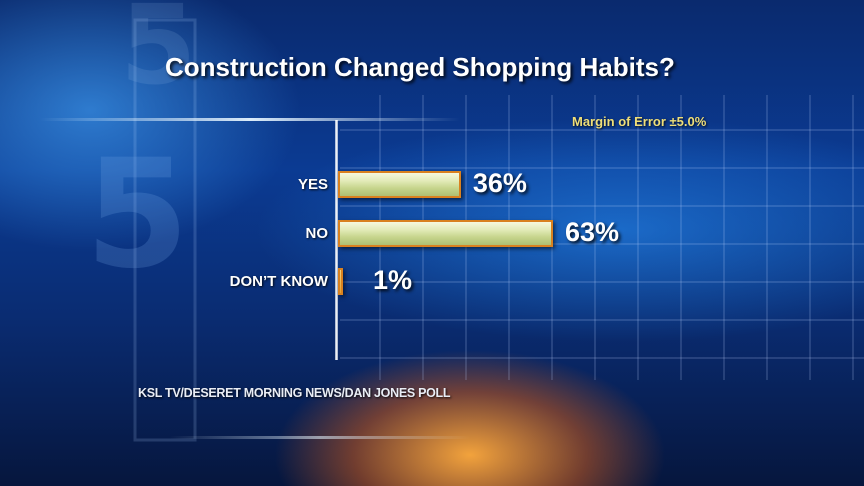  Describe the element at coordinates (592, 232) in the screenshot. I see `data-label: 63%` at that location.